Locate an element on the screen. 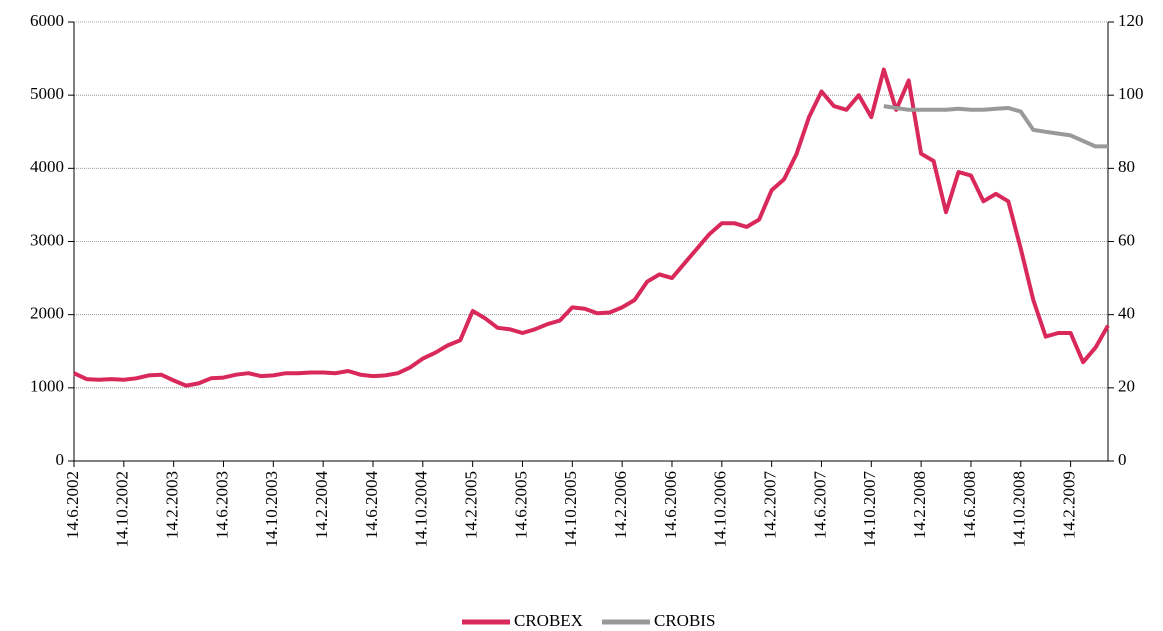  series-line is located at coordinates (995, 126).